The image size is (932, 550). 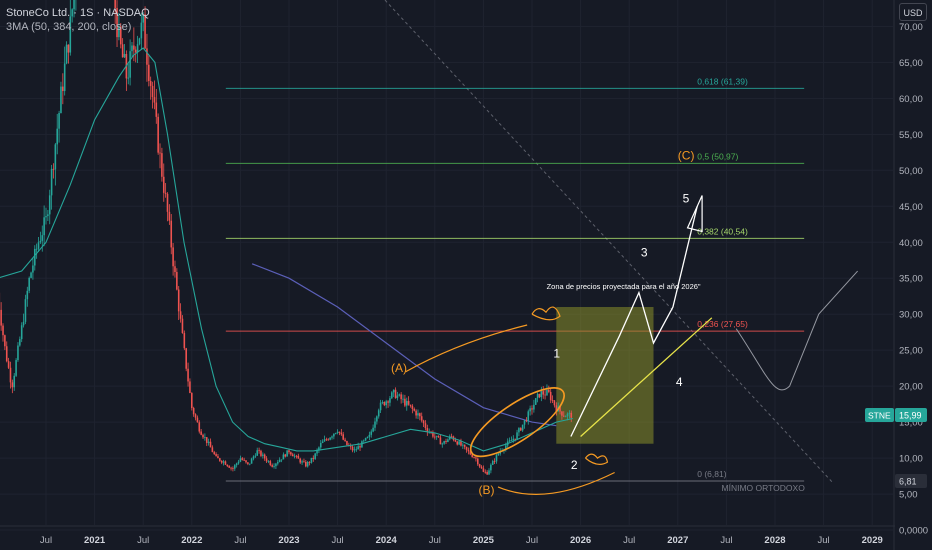 What do you see at coordinates (546, 313) in the screenshot?
I see `orange-scribble-a` at bounding box center [546, 313].